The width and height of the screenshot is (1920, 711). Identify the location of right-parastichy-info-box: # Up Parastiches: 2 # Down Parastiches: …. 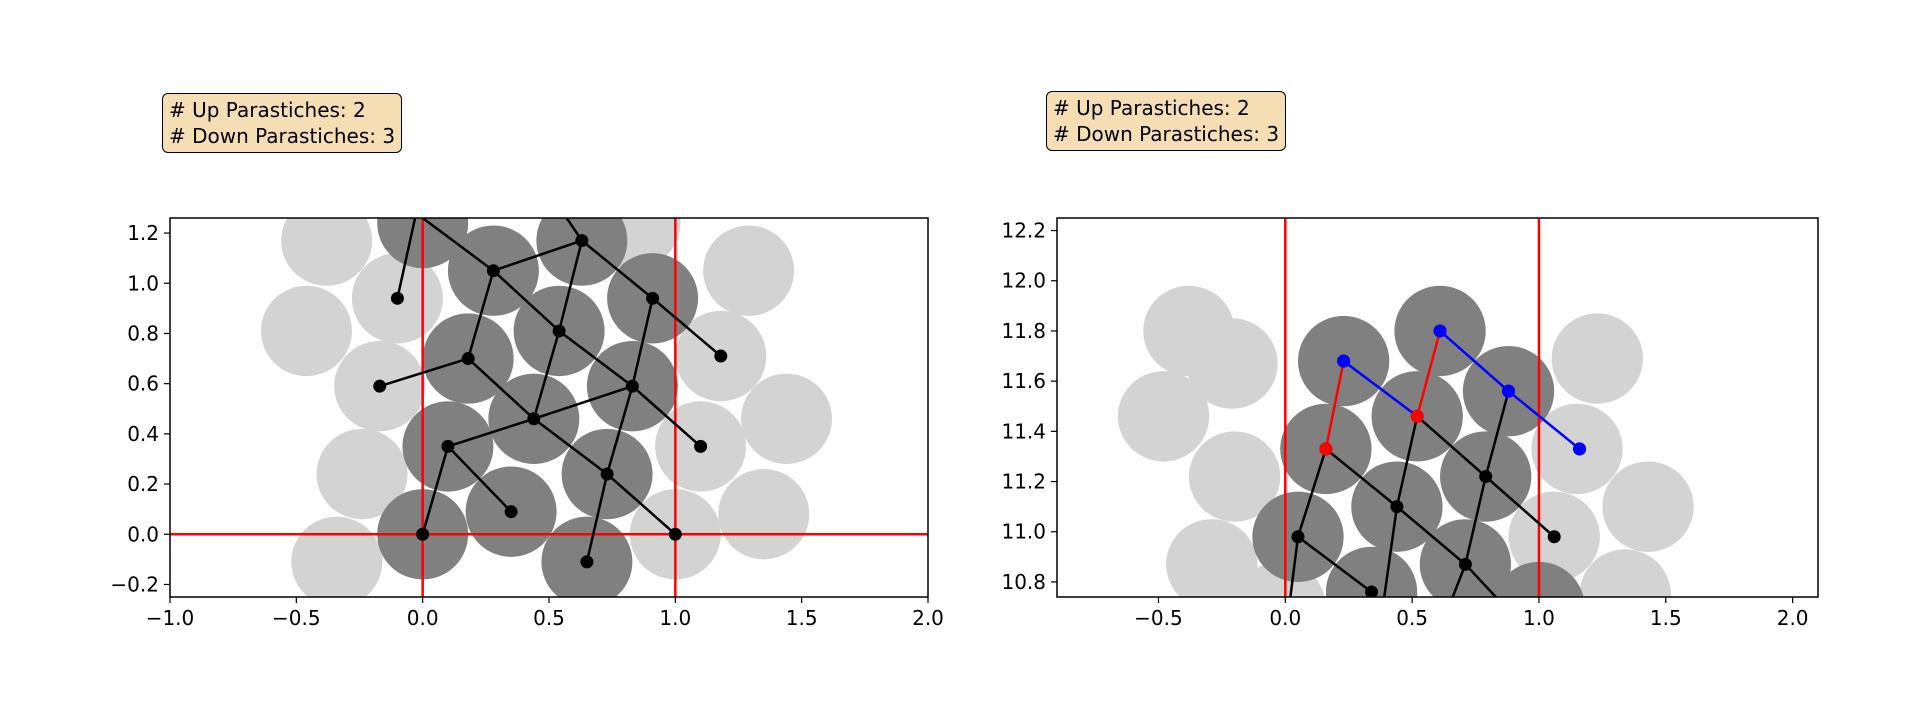
(1166, 121).